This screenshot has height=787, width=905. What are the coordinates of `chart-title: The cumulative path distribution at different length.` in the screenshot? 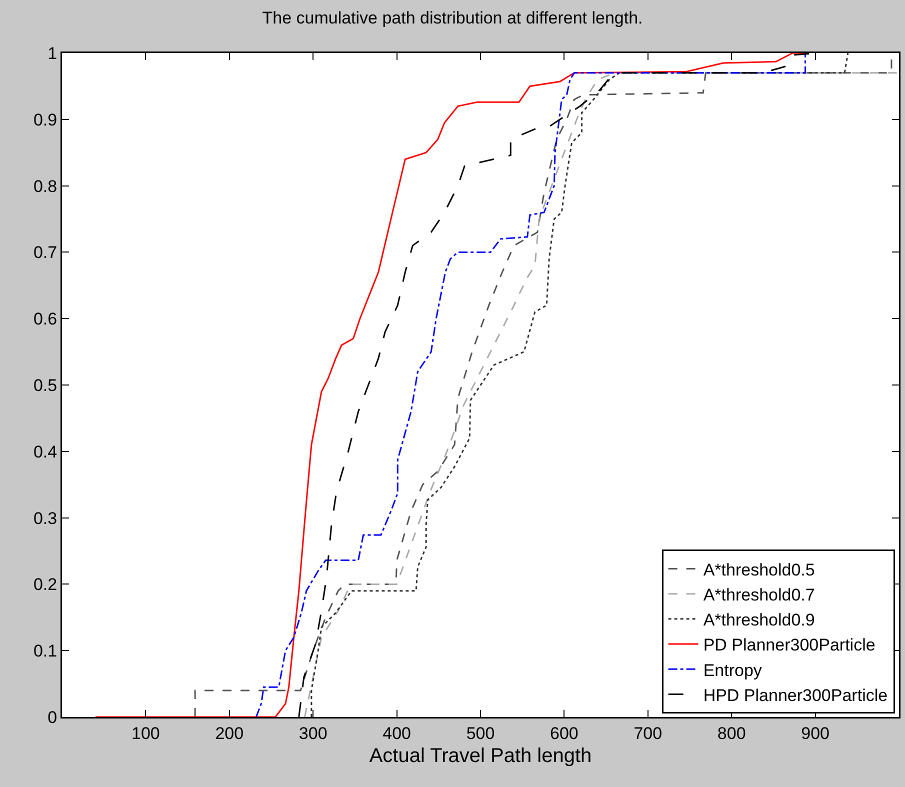 It's located at (452, 18).